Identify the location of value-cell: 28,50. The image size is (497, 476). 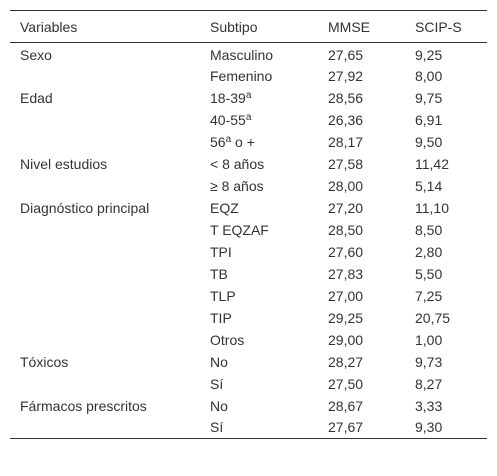
(346, 229).